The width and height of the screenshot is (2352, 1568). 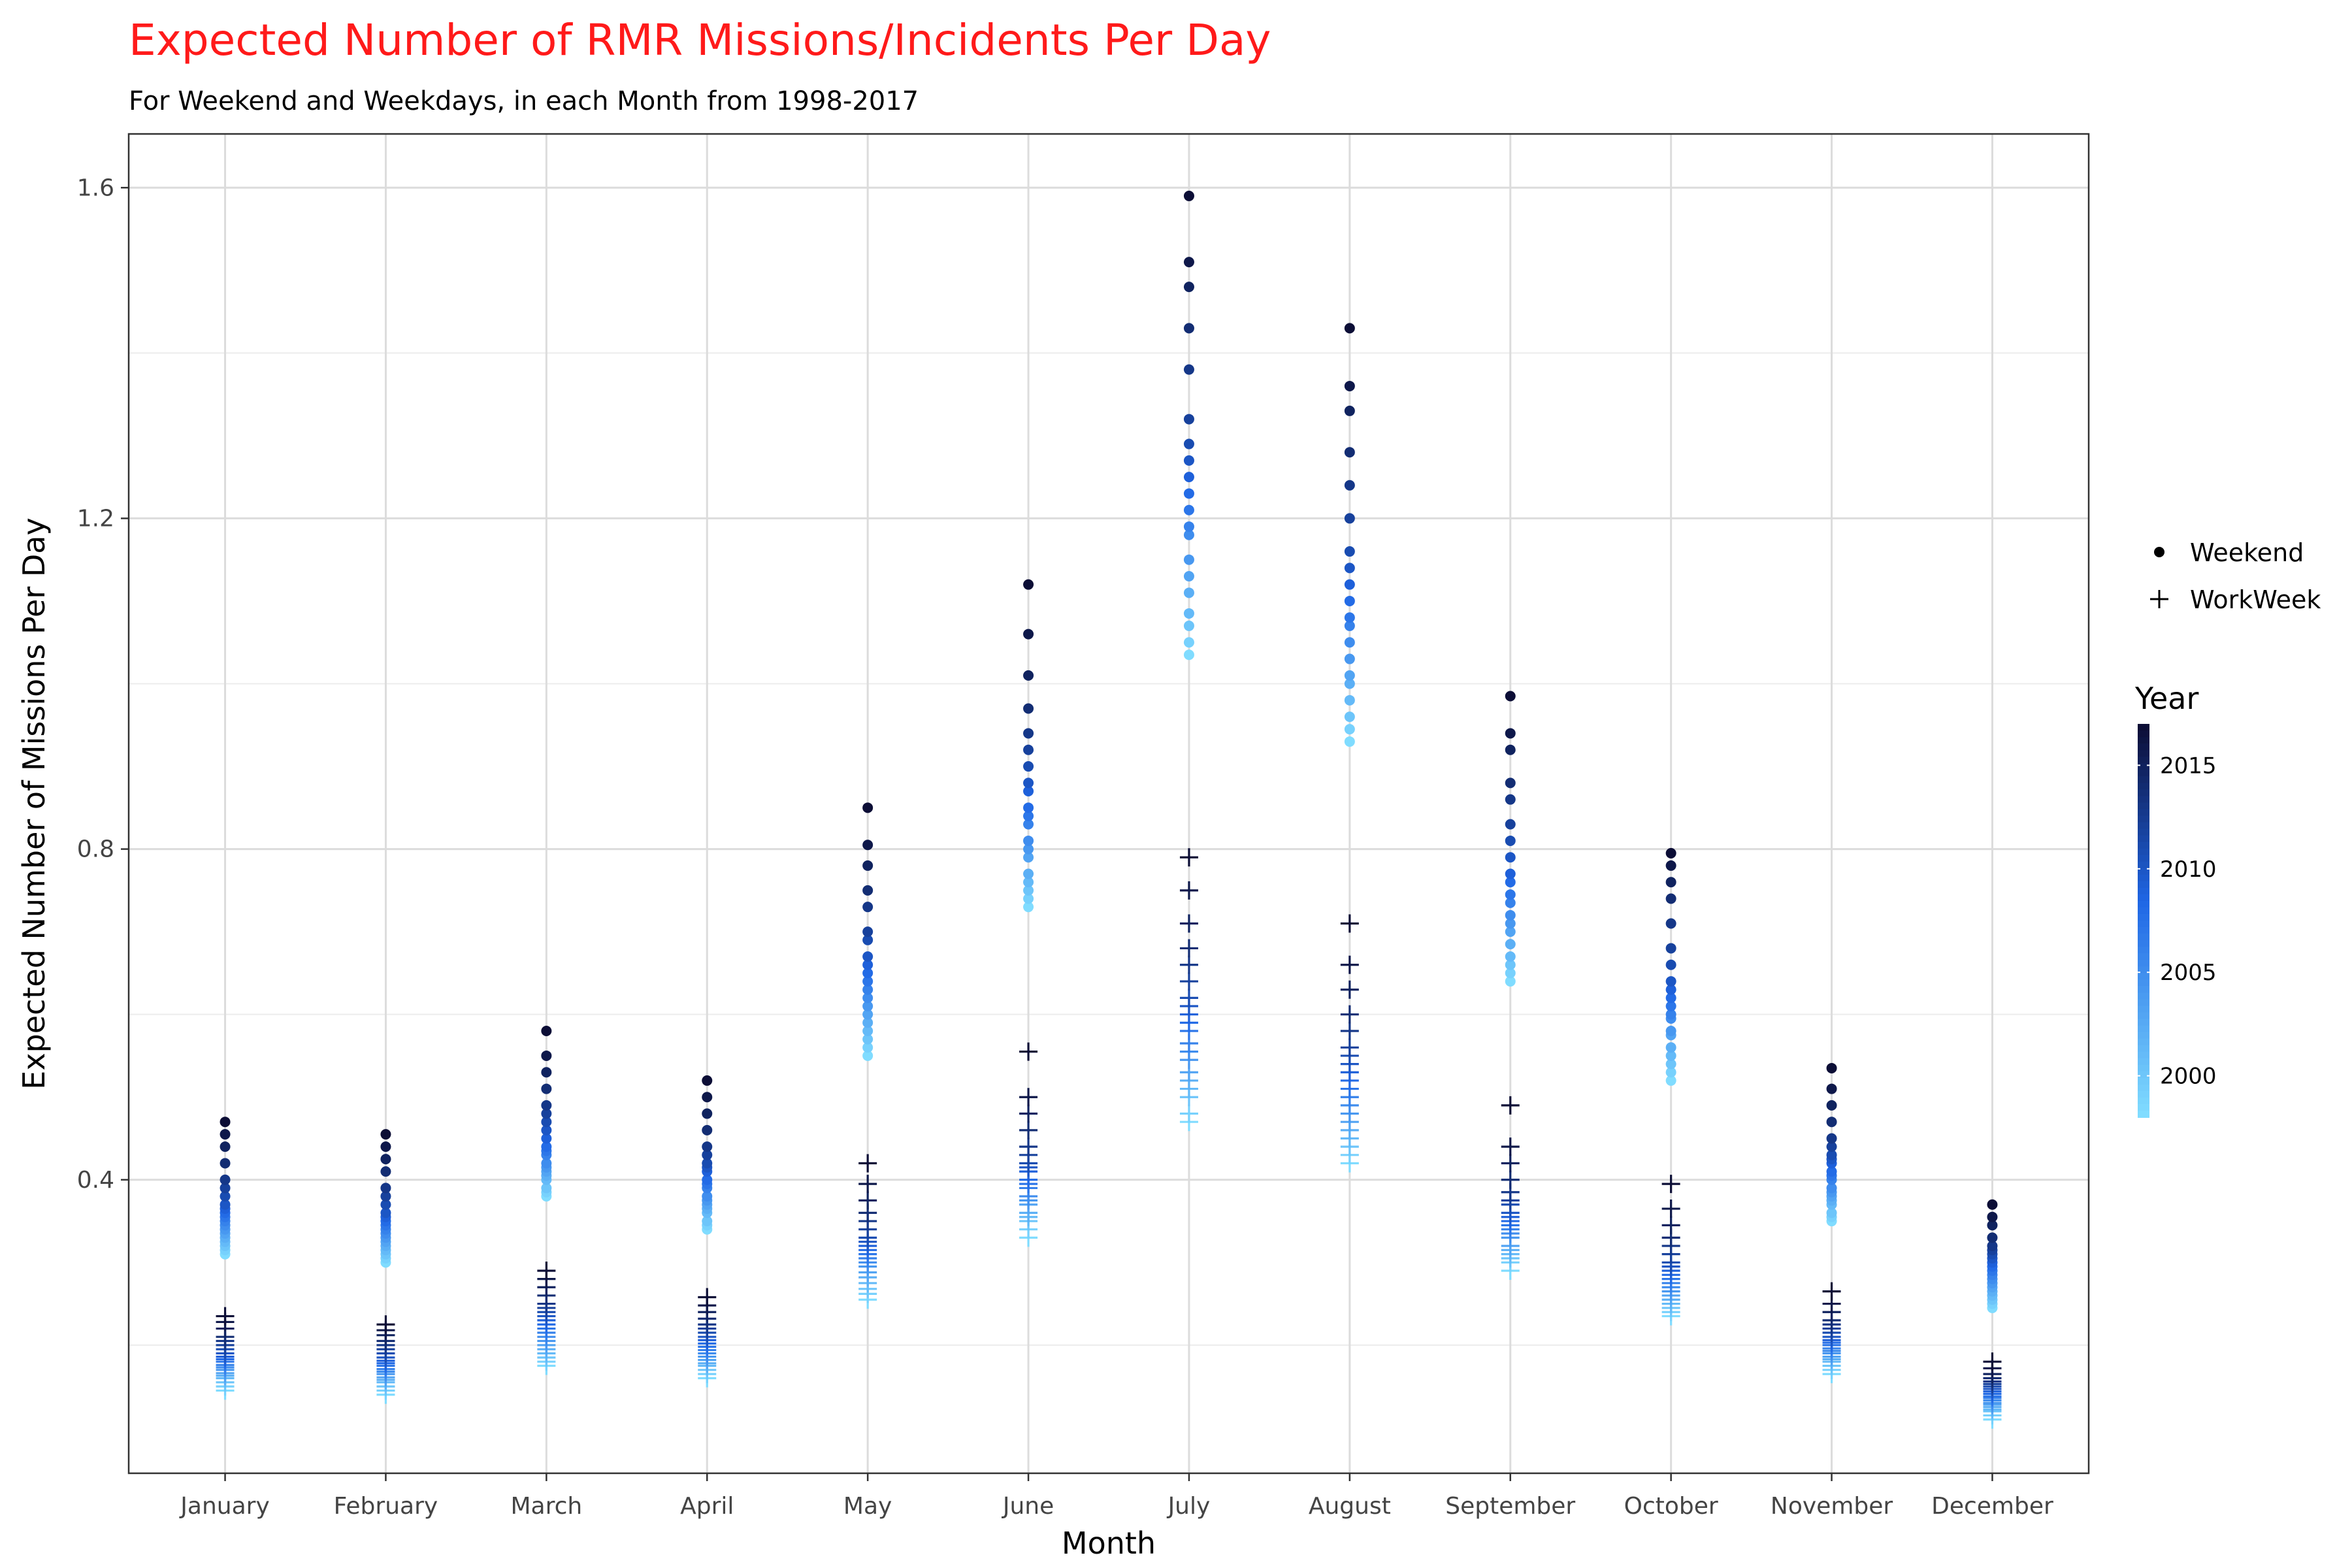 I want to click on y-tick-label: 1.6, so click(x=95, y=187).